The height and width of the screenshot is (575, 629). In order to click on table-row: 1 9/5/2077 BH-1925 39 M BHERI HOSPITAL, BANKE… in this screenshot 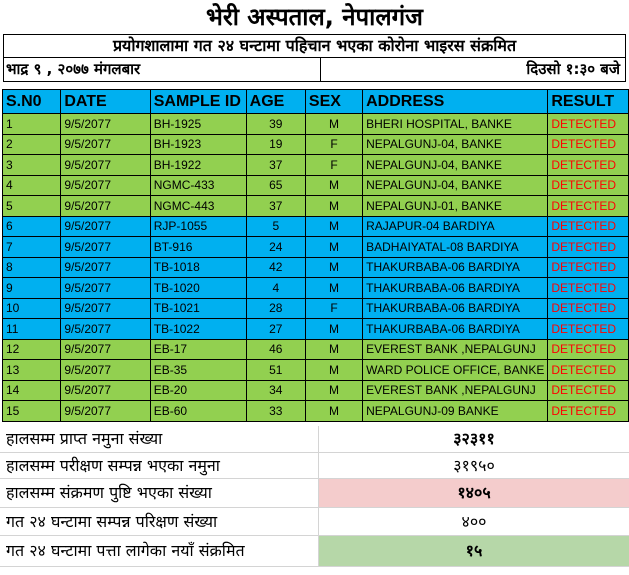, I will do `click(315, 124)`.